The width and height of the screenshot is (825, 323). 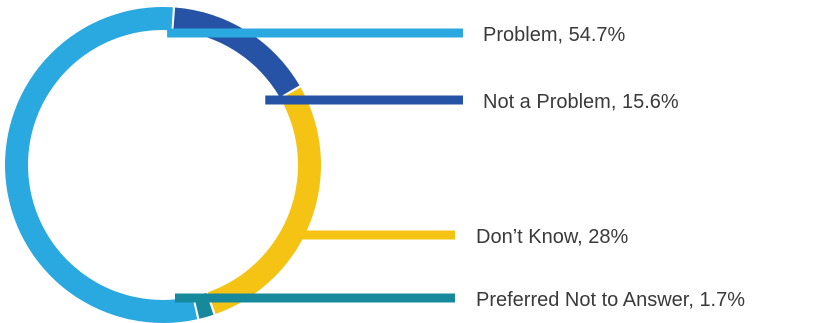 What do you see at coordinates (581, 102) in the screenshot?
I see `slice-label: Not a Problem, 15.6%` at bounding box center [581, 102].